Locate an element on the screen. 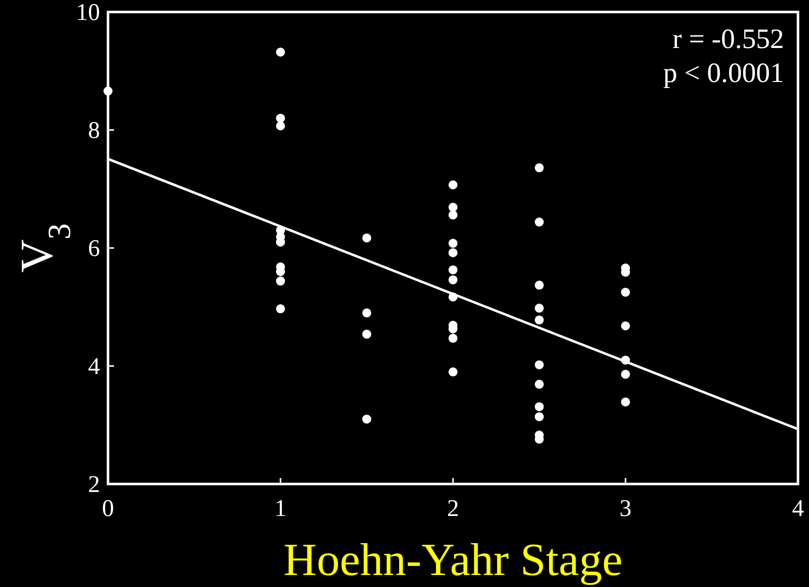  x-tick-label: 2 is located at coordinates (453, 509).